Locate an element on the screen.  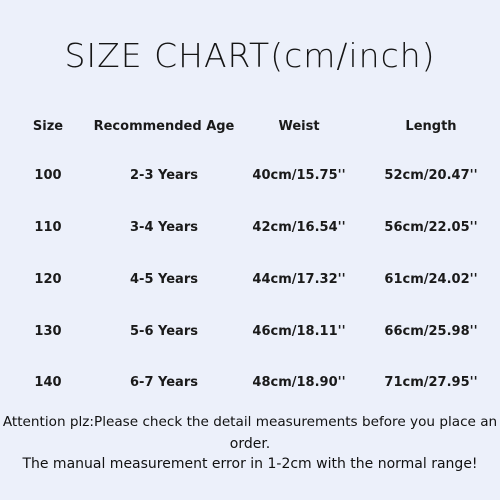
cell-weist: 42cm/16.54'' is located at coordinates (299, 227).